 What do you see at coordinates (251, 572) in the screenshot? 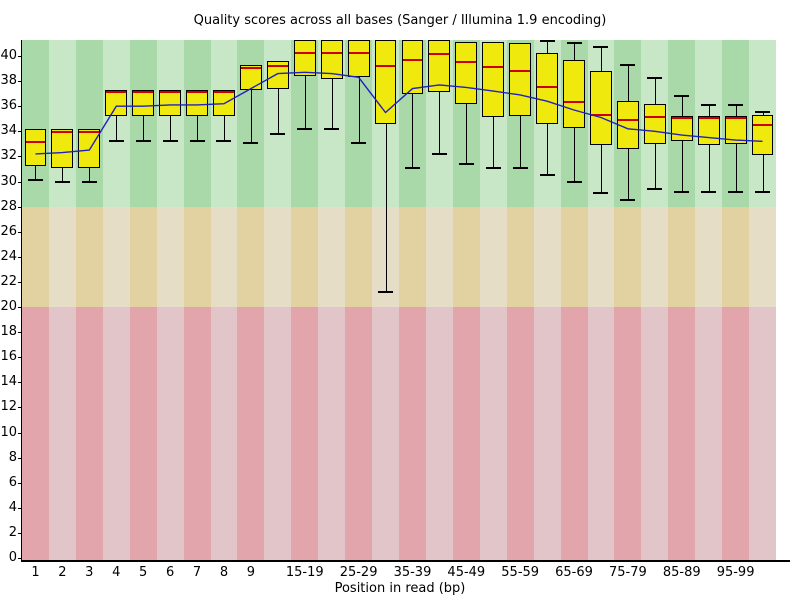
I see `x-tick-label: 9` at bounding box center [251, 572].